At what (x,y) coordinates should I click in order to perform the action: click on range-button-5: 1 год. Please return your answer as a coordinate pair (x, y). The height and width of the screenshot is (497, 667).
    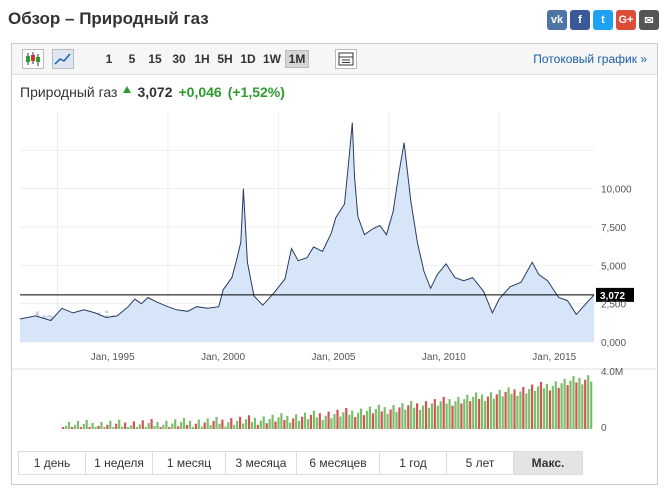
    Looking at the image, I should click on (413, 463).